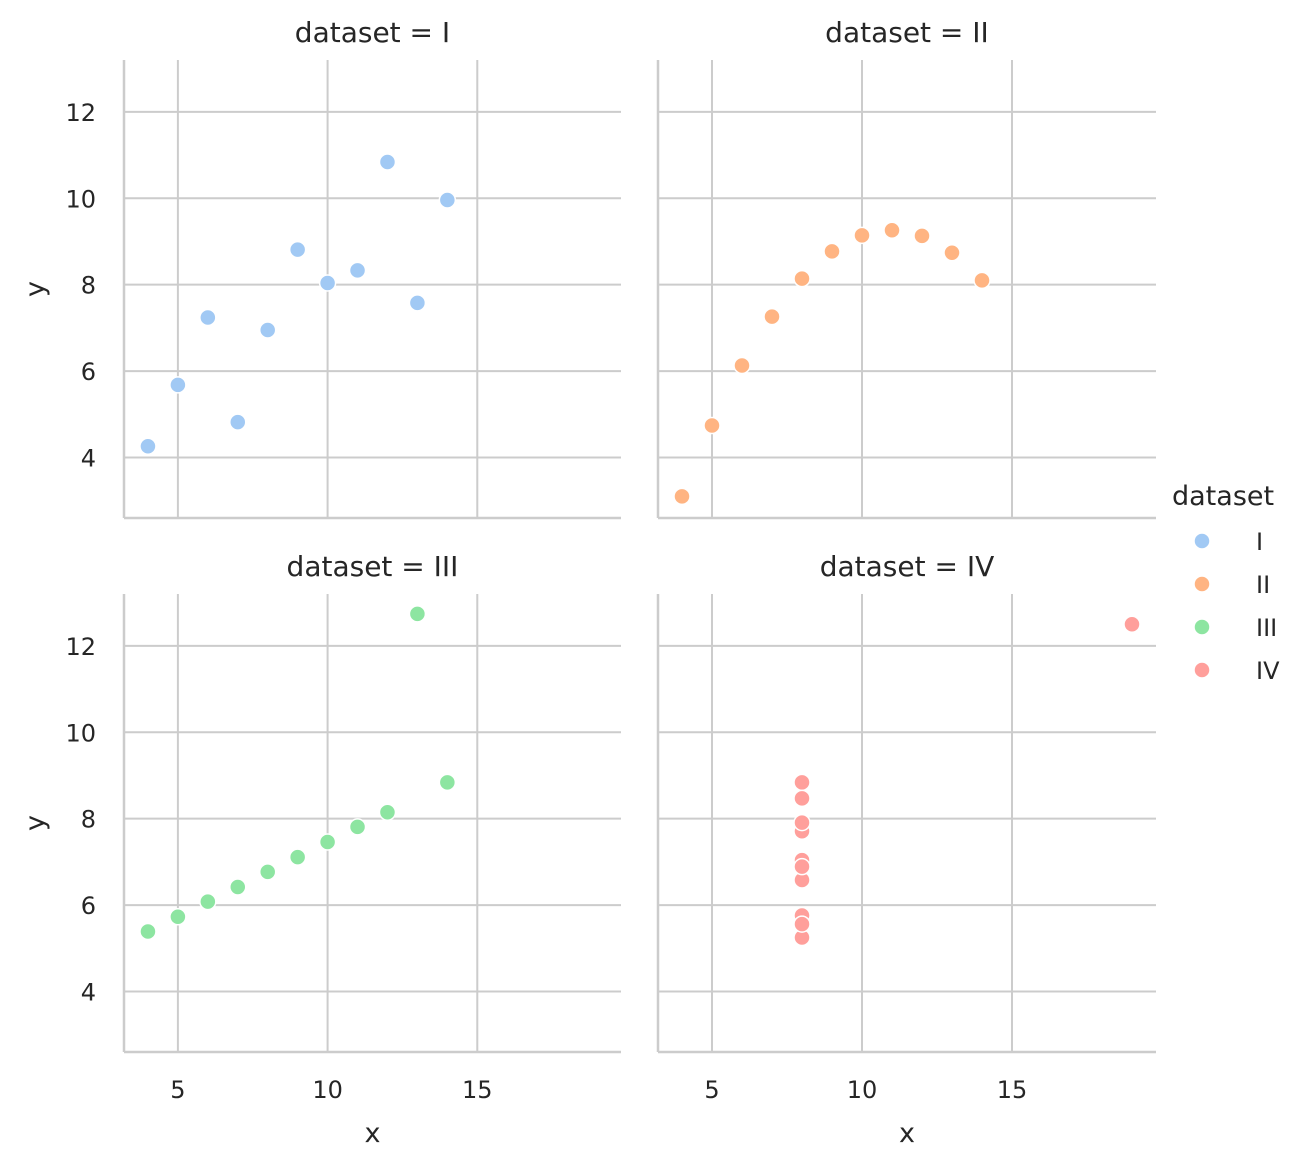 This screenshot has height=1169, width=1312. I want to click on legend-label: II, so click(1263, 585).